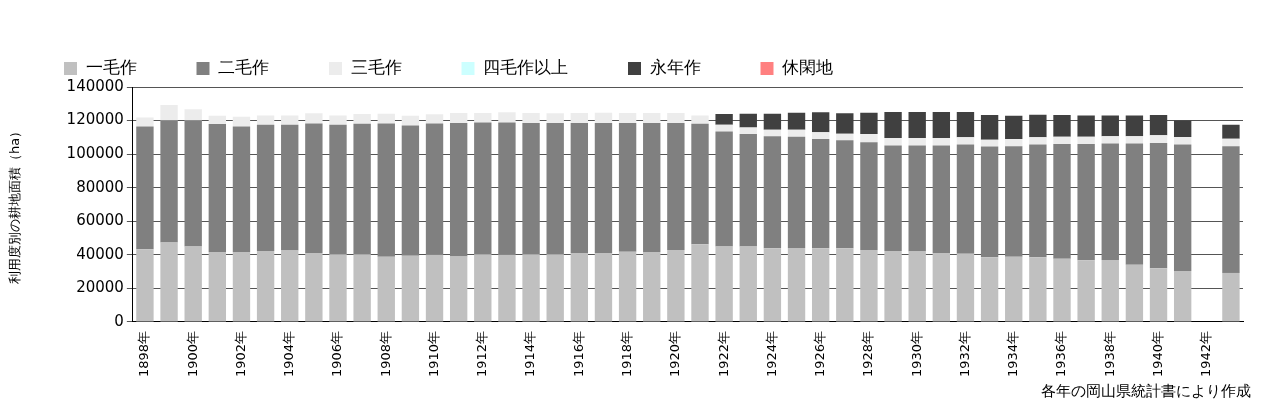 The width and height of the screenshot is (1263, 405). I want to click on x-tick-label: 1910年, so click(433, 354).